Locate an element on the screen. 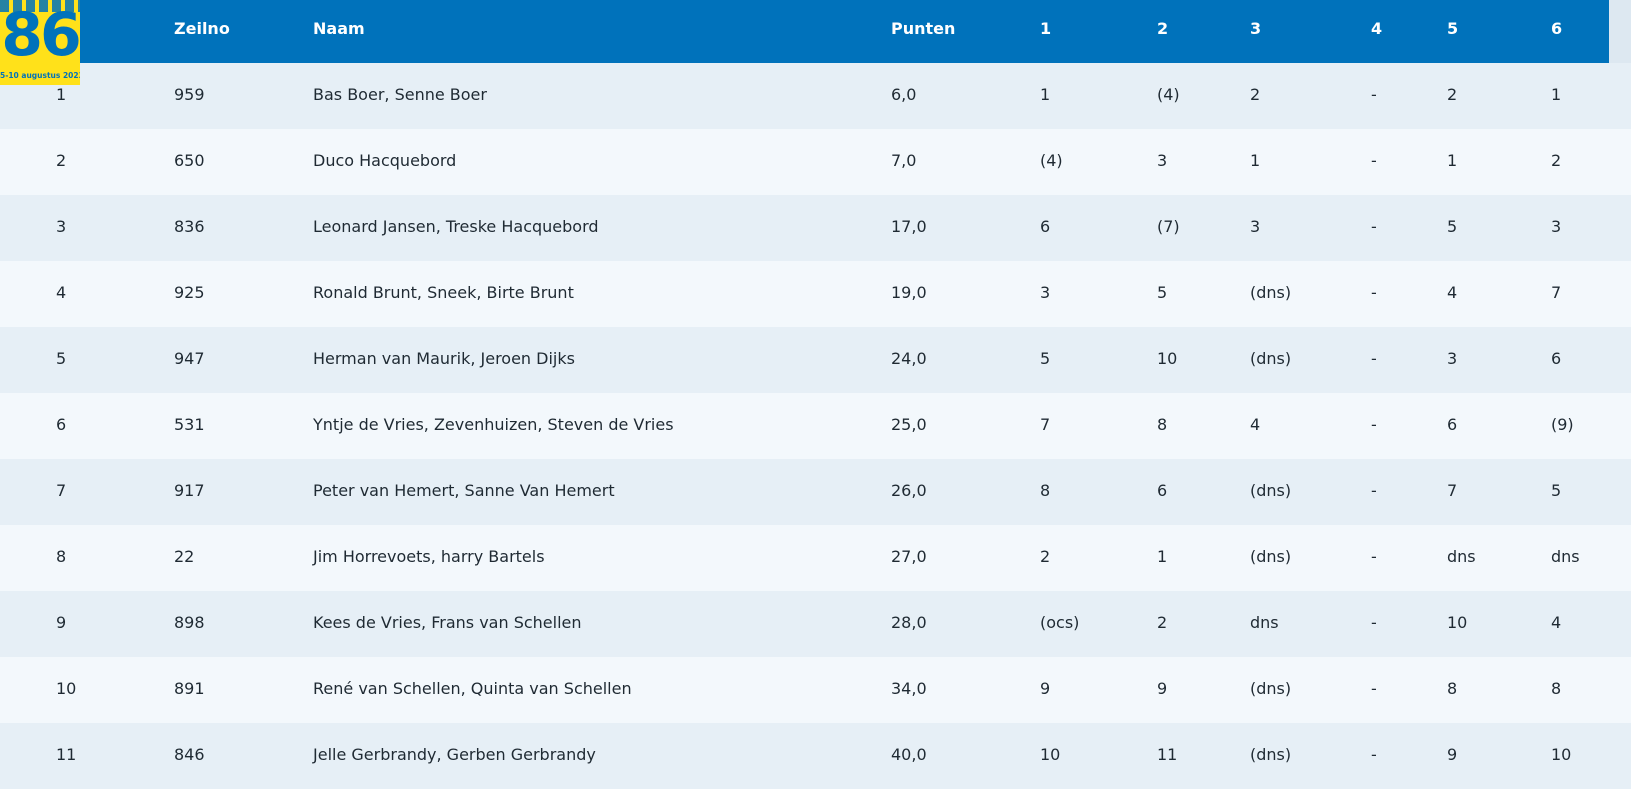 The image size is (1631, 789). cell-race-2: 1 is located at coordinates (1162, 556).